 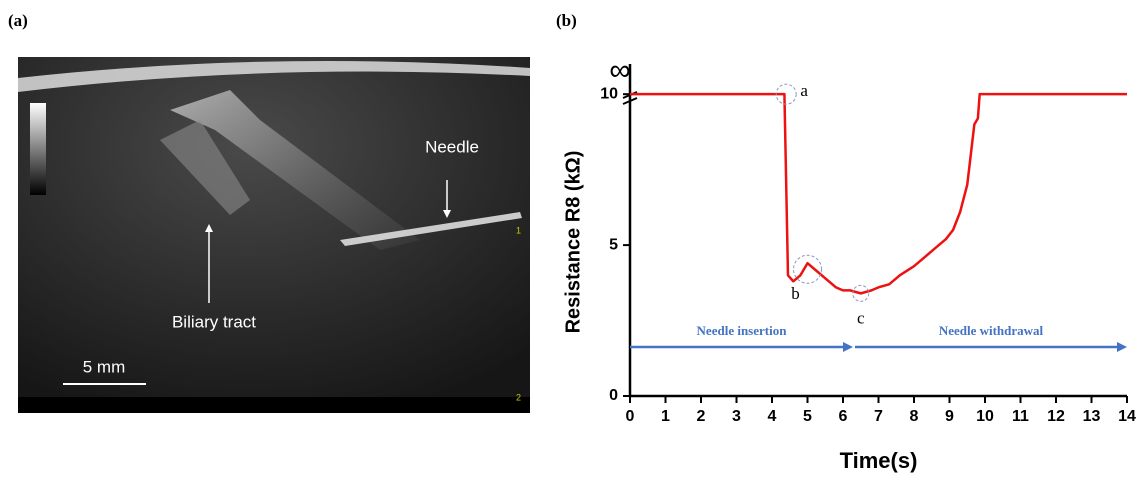 I want to click on y-tick-label: 5, so click(x=613, y=244).